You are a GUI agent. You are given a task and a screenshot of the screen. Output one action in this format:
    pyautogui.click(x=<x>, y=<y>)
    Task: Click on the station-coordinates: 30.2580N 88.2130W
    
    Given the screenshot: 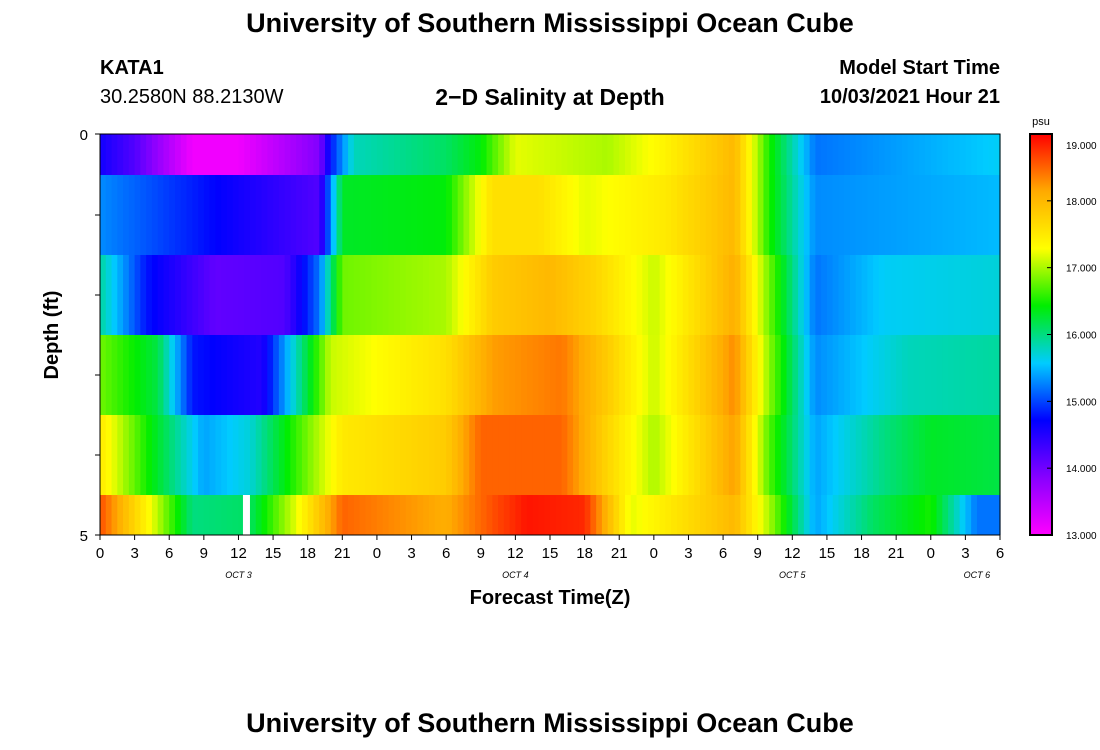 What is the action you would take?
    pyautogui.click(x=192, y=97)
    